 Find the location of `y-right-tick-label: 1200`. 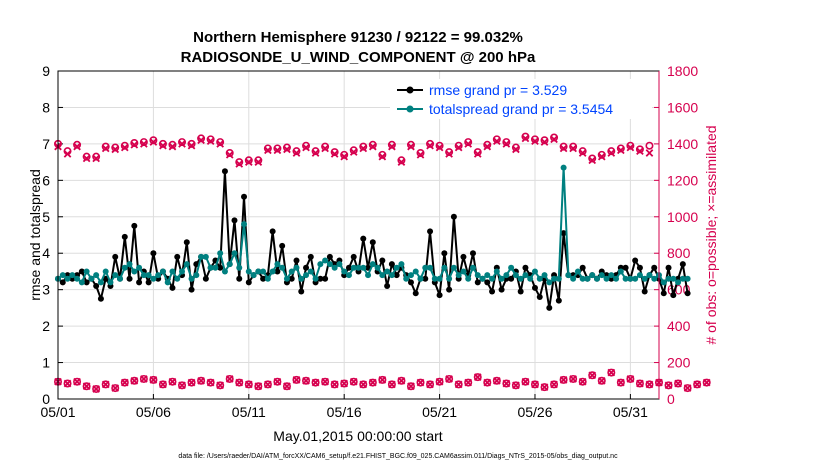

y-right-tick-label: 1200 is located at coordinates (682, 180).